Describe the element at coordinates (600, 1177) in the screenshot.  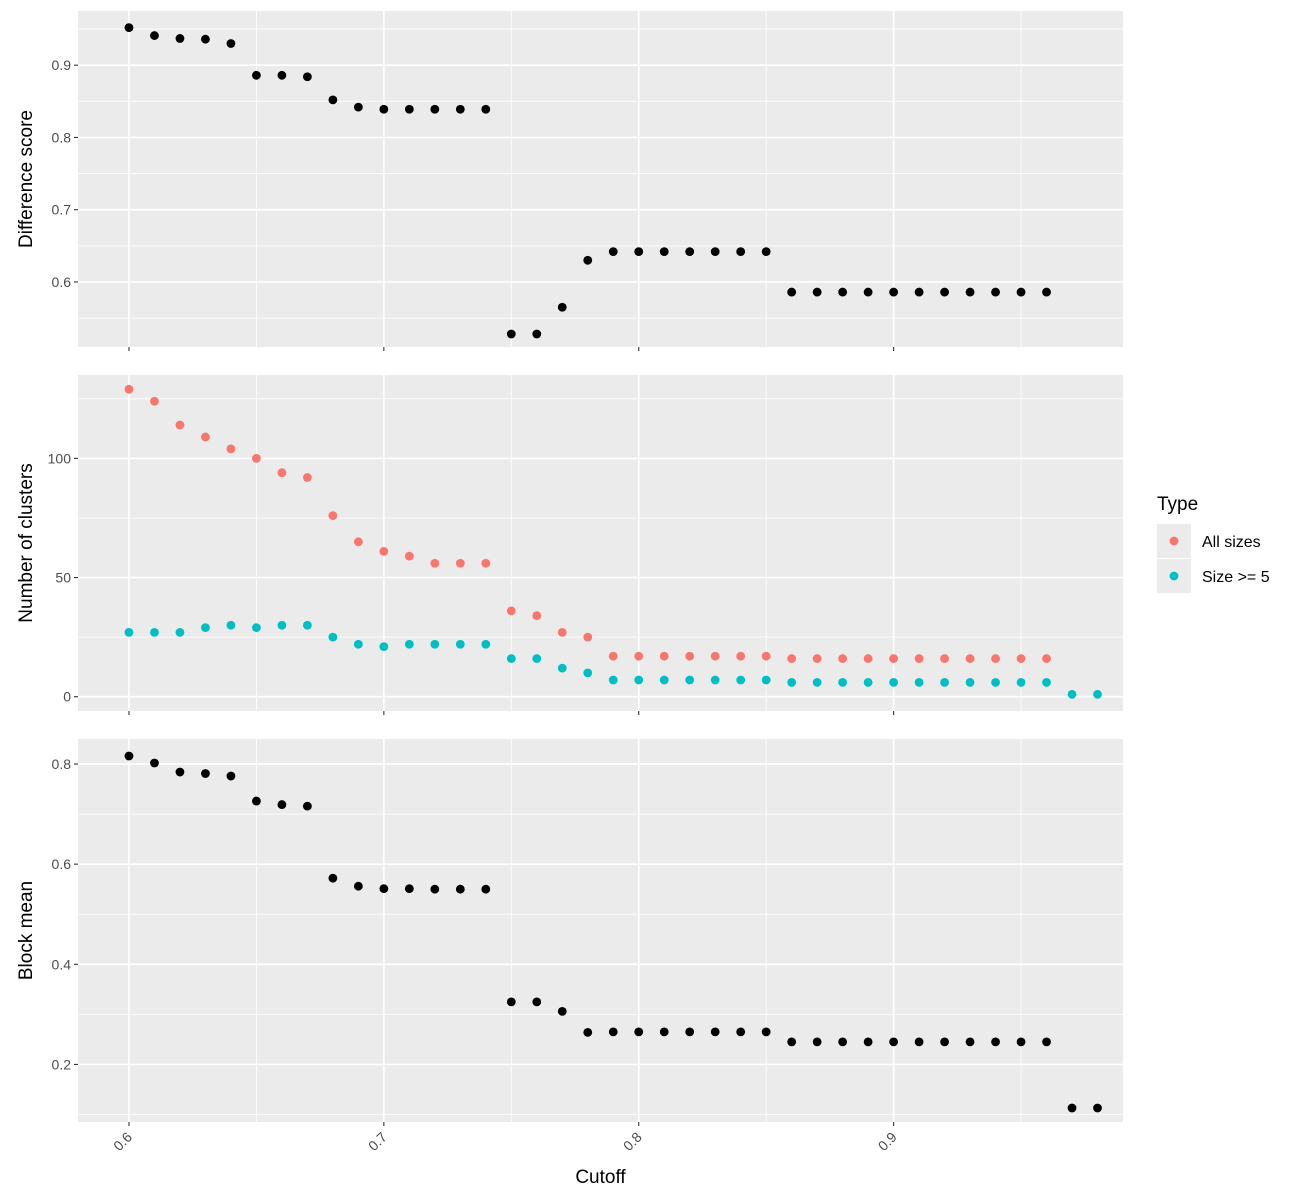
I see `x-axis-title: Cutoff` at that location.